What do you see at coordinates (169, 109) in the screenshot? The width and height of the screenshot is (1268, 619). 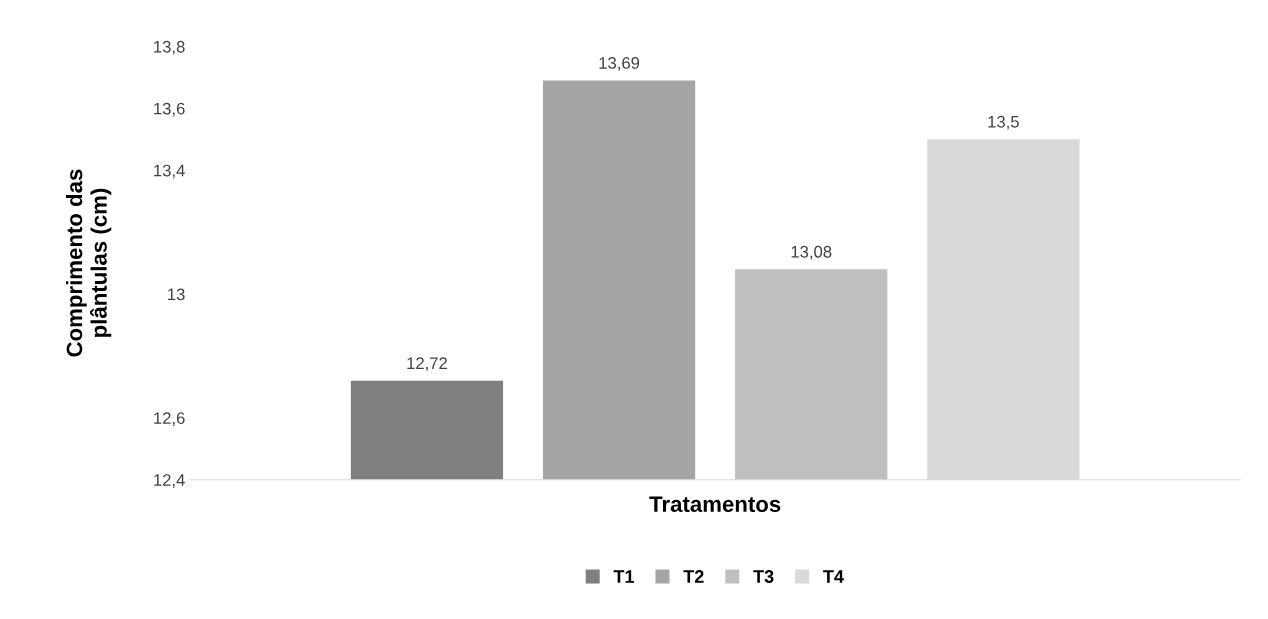 I see `y-tick-label: 13,6` at bounding box center [169, 109].